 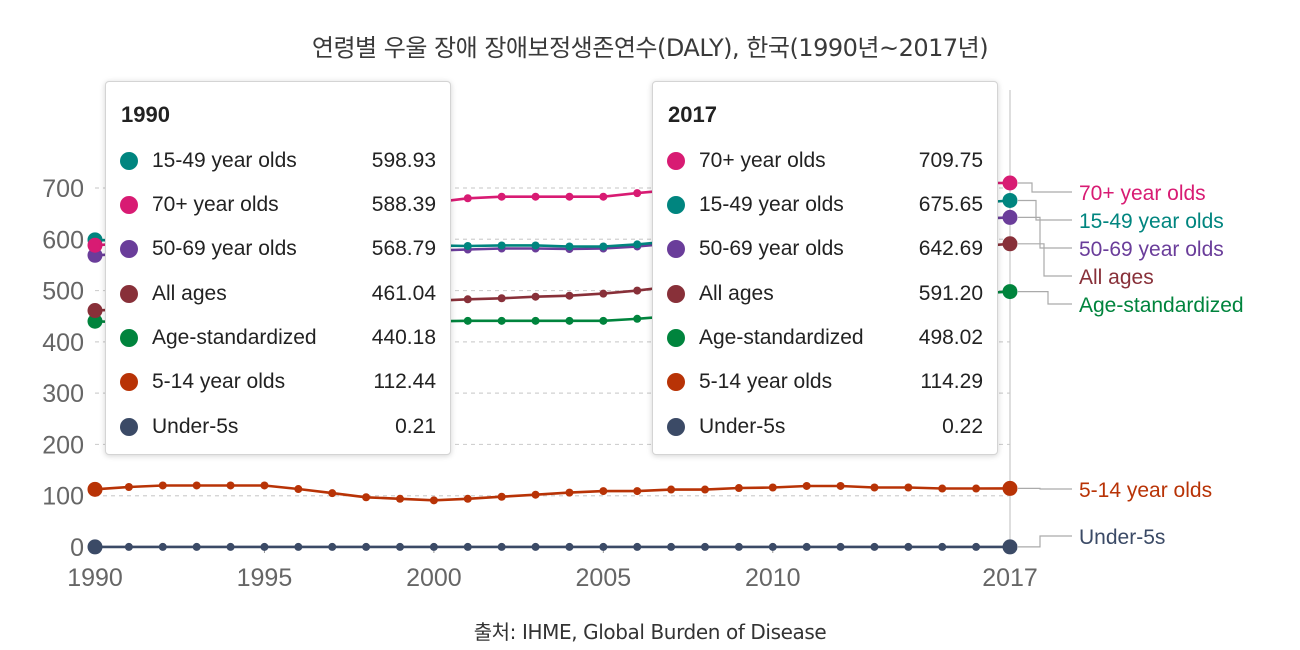 What do you see at coordinates (825, 427) in the screenshot?
I see `tooltip-row: Under-5s 0.22` at bounding box center [825, 427].